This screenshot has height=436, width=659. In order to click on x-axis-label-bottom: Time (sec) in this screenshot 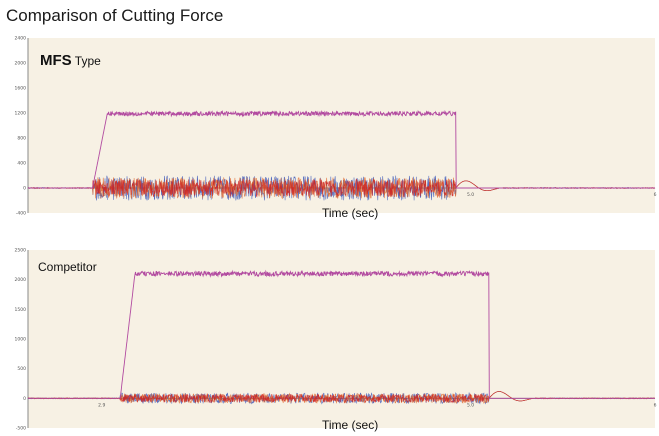, I will do `click(350, 425)`.